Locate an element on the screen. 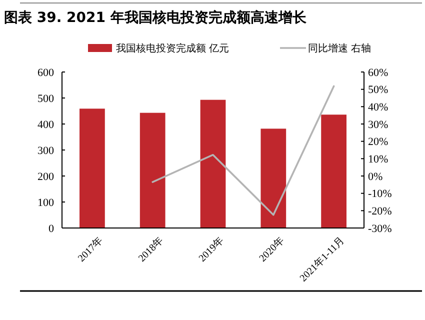 This screenshot has width=425, height=320. y2-tick-label: 60% is located at coordinates (378, 72).